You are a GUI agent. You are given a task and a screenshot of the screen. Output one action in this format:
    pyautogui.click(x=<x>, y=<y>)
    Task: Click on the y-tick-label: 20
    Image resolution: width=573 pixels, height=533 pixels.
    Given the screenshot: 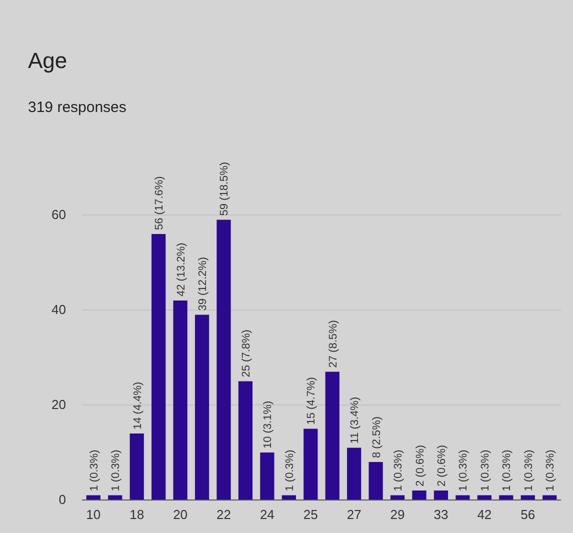 What is the action you would take?
    pyautogui.click(x=59, y=404)
    